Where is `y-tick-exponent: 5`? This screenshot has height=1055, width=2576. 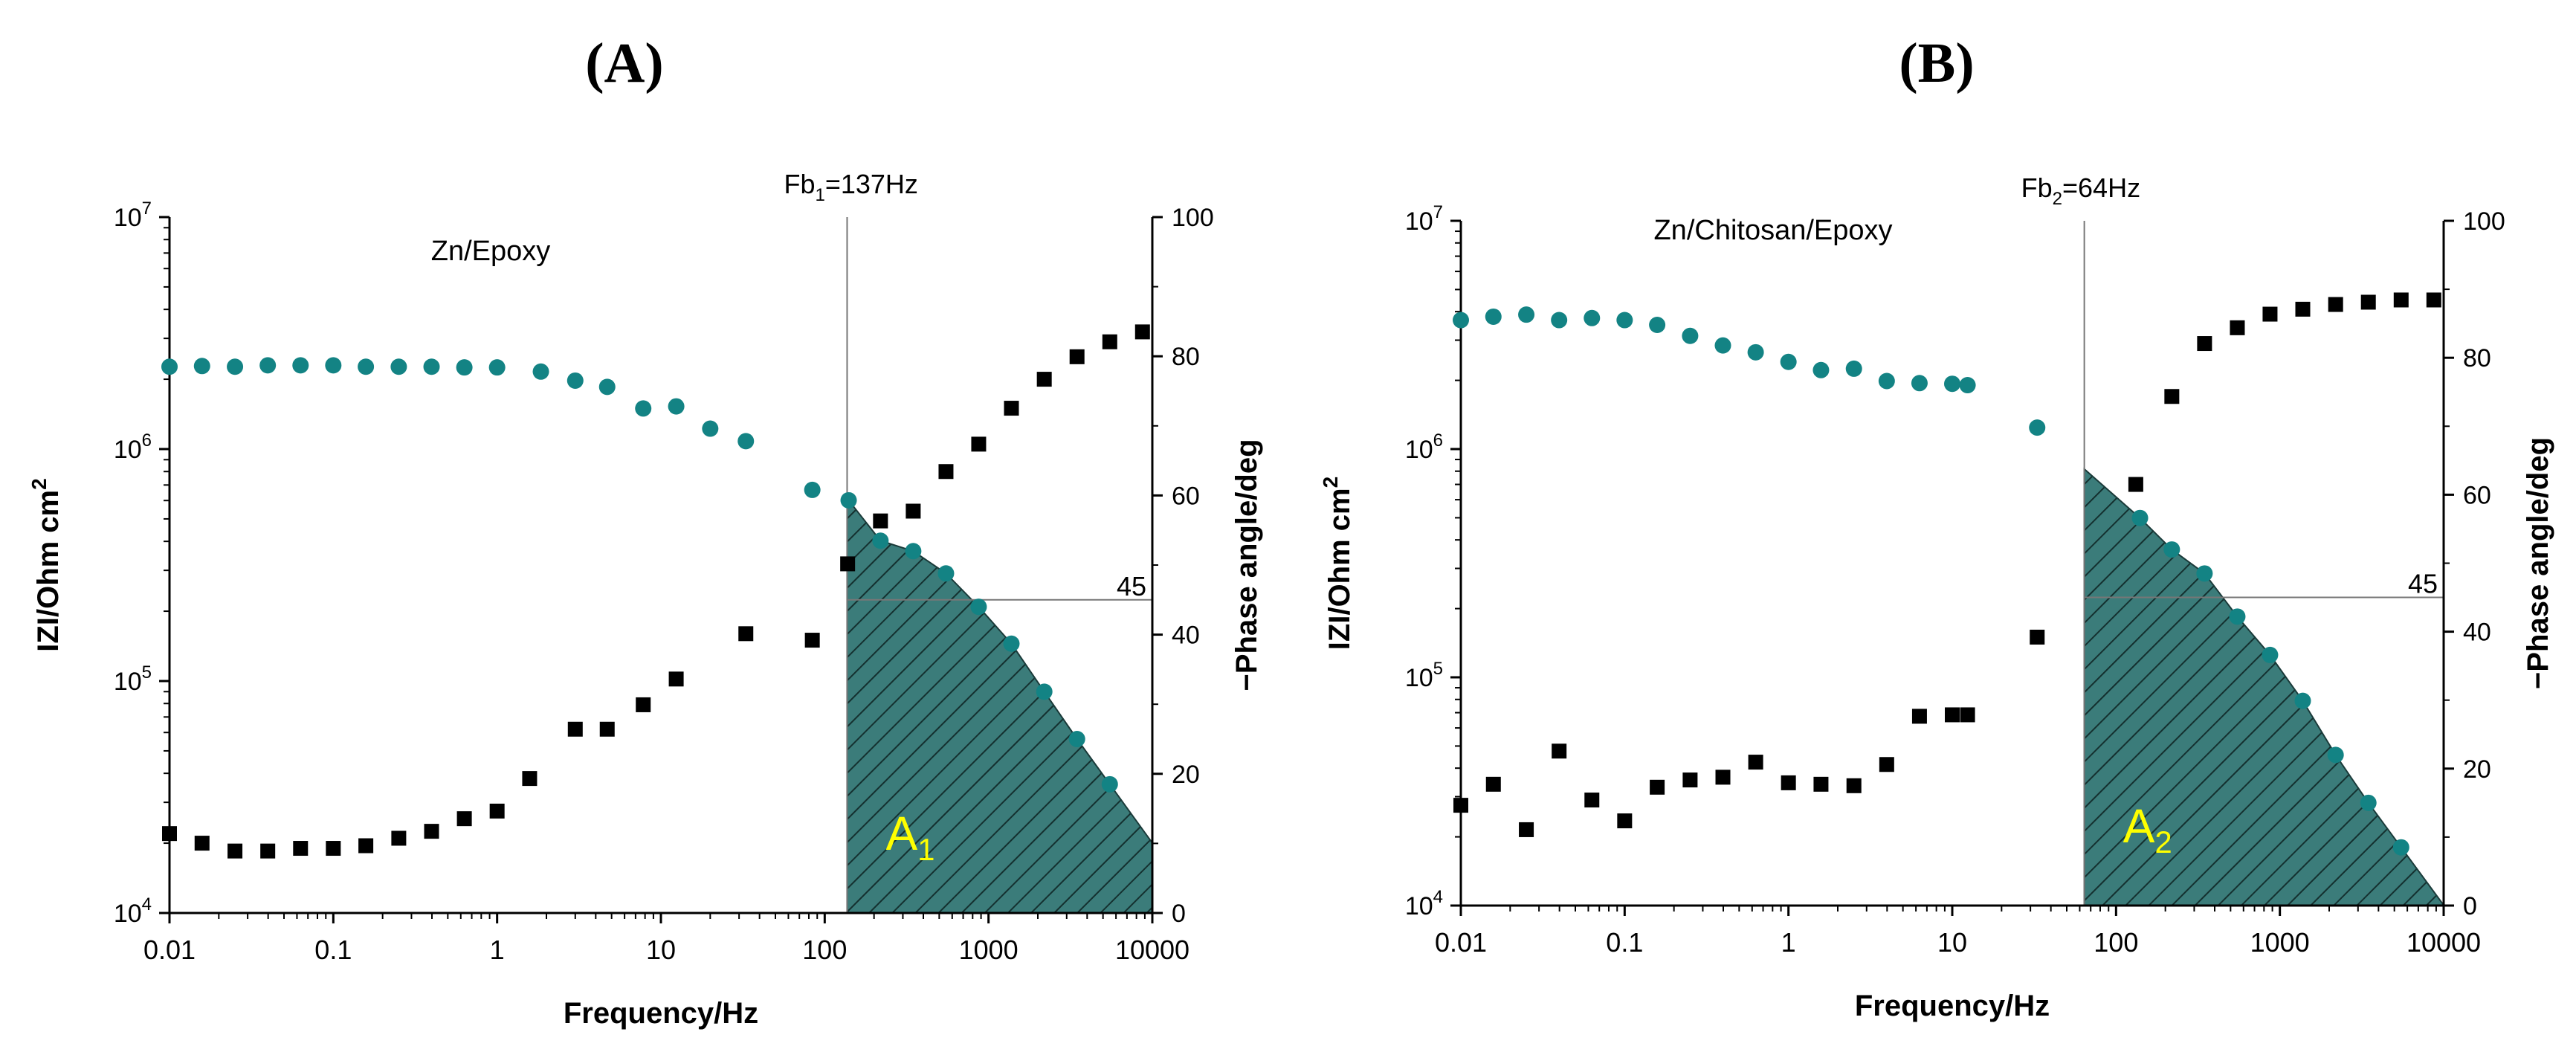 y-tick-exponent: 5 is located at coordinates (147, 672).